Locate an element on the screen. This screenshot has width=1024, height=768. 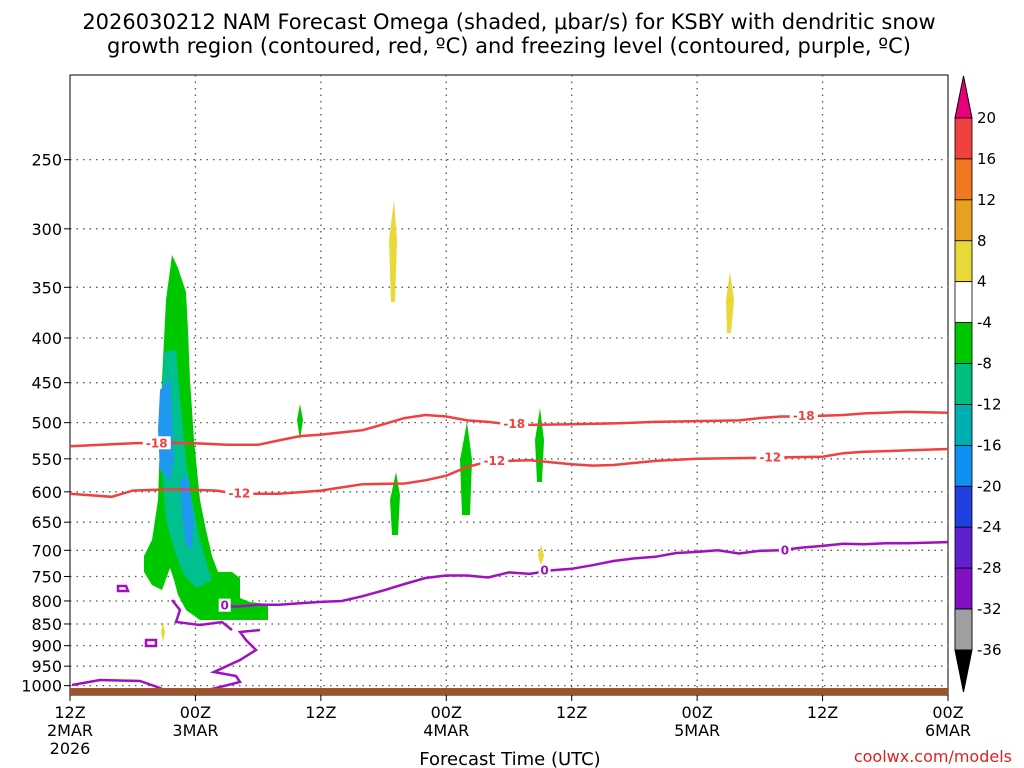
y-tick-label-500: 500 is located at coordinates (46, 423).